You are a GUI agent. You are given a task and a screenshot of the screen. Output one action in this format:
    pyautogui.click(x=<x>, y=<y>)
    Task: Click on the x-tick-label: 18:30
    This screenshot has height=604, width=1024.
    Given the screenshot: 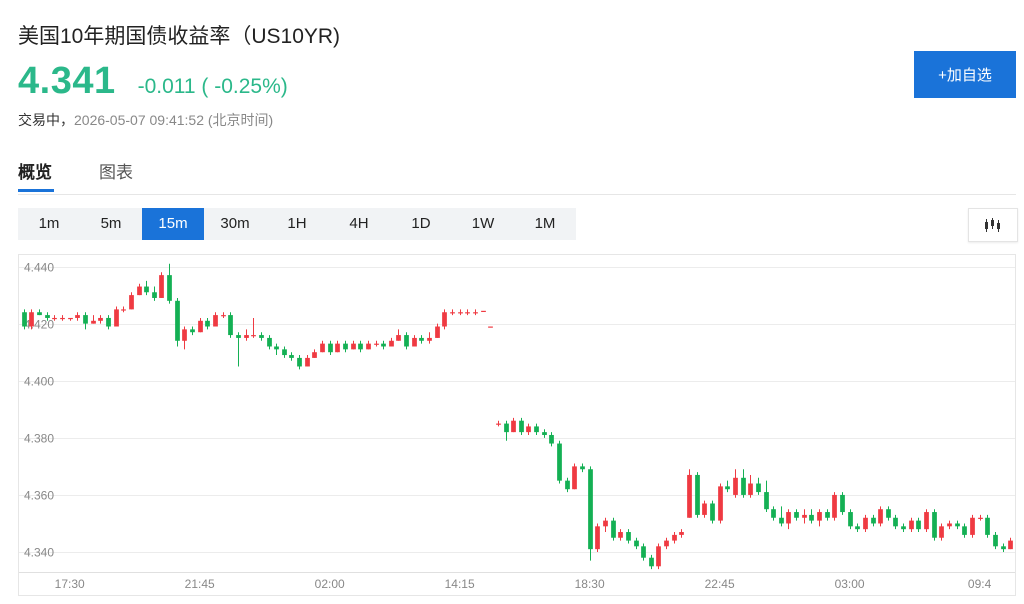 What is the action you would take?
    pyautogui.click(x=590, y=584)
    